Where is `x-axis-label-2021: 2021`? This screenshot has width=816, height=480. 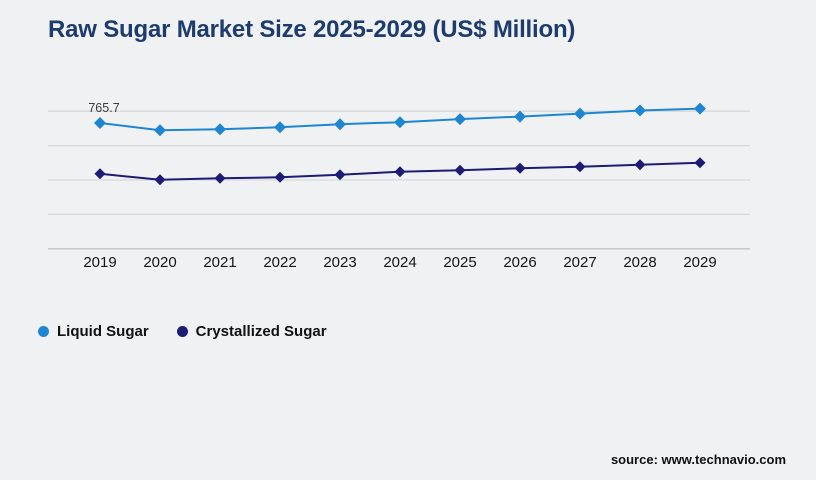
x-axis-label-2021: 2021 is located at coordinates (219, 262).